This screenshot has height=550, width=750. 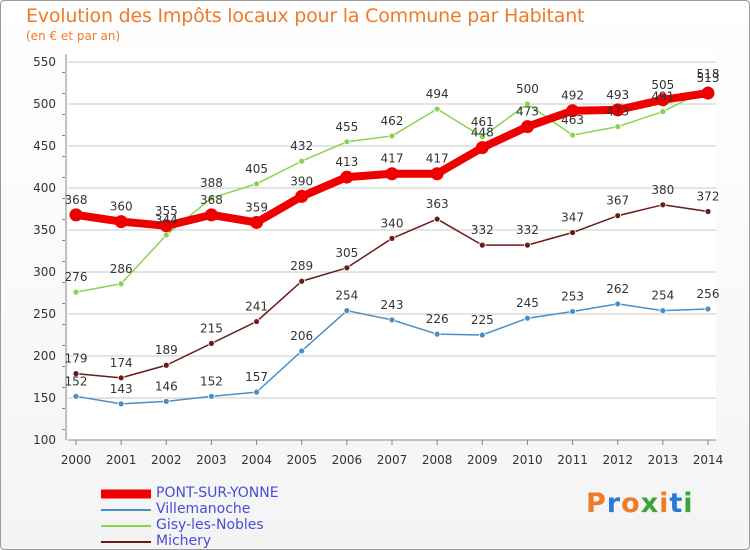 I want to click on data-label-michery: 380, so click(x=662, y=190).